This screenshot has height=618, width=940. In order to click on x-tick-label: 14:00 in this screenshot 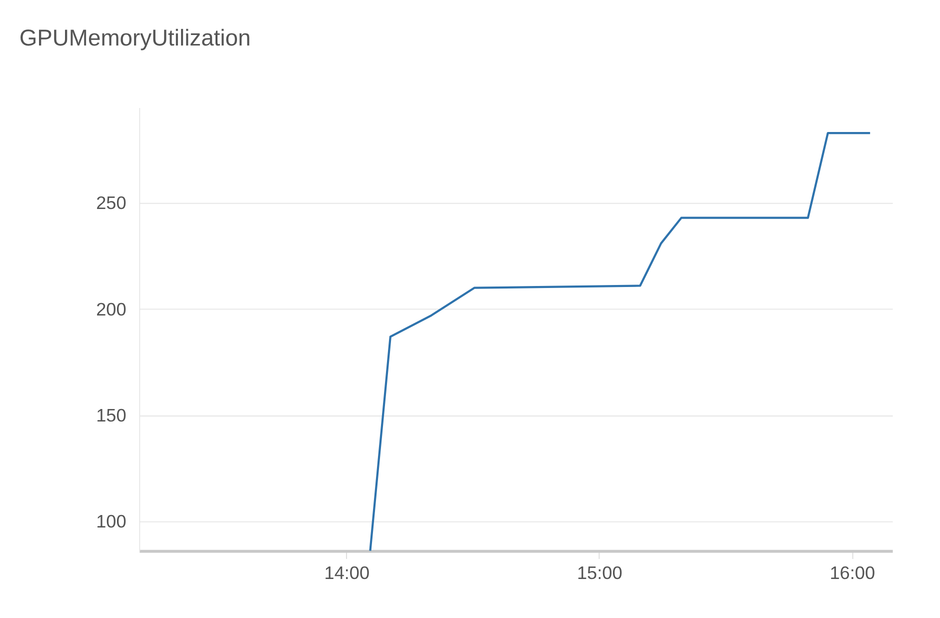, I will do `click(347, 572)`.